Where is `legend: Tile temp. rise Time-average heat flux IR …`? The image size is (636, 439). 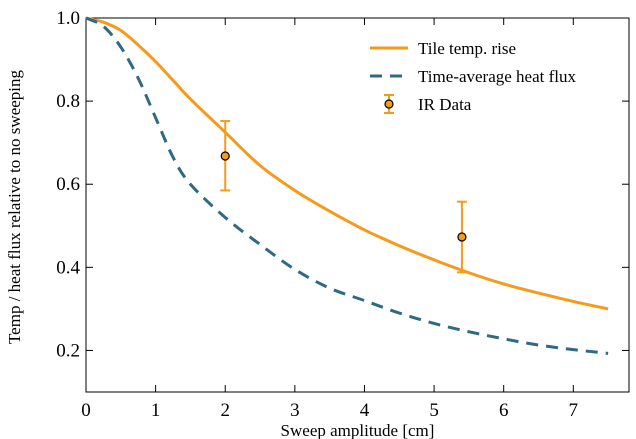 legend: Tile temp. rise Time-average heat flux IR … is located at coordinates (473, 76).